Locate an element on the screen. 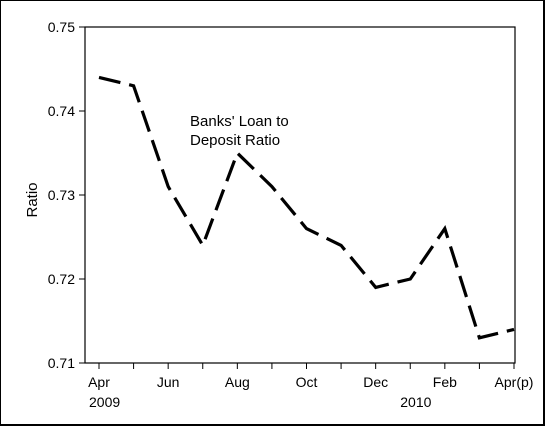 The width and height of the screenshot is (545, 426). annotation-line-1: Banks' Loan to is located at coordinates (239, 121).